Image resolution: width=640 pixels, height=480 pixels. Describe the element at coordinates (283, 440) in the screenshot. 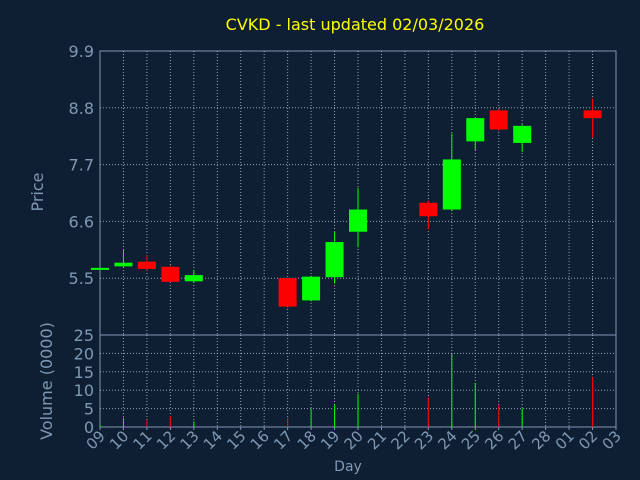

I see `x-tick-label: 17` at that location.